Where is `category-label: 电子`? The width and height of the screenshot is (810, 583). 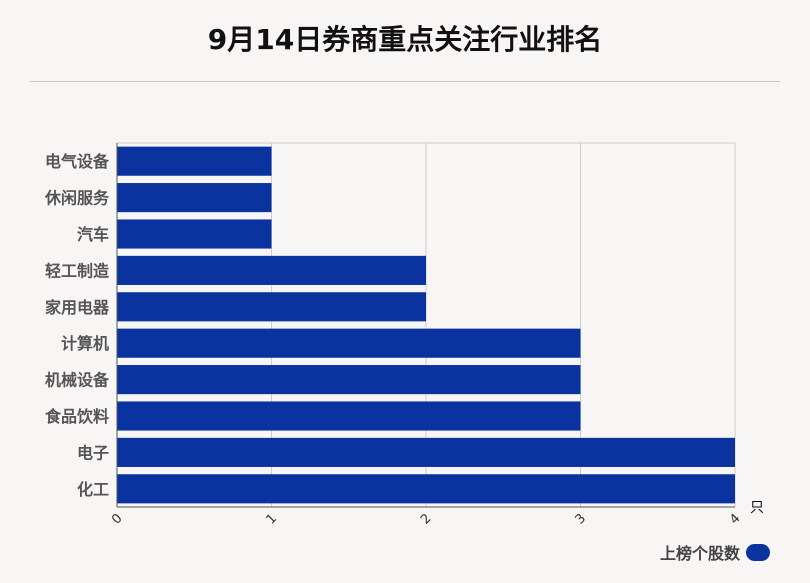
category-label: 电子 is located at coordinates (93, 452).